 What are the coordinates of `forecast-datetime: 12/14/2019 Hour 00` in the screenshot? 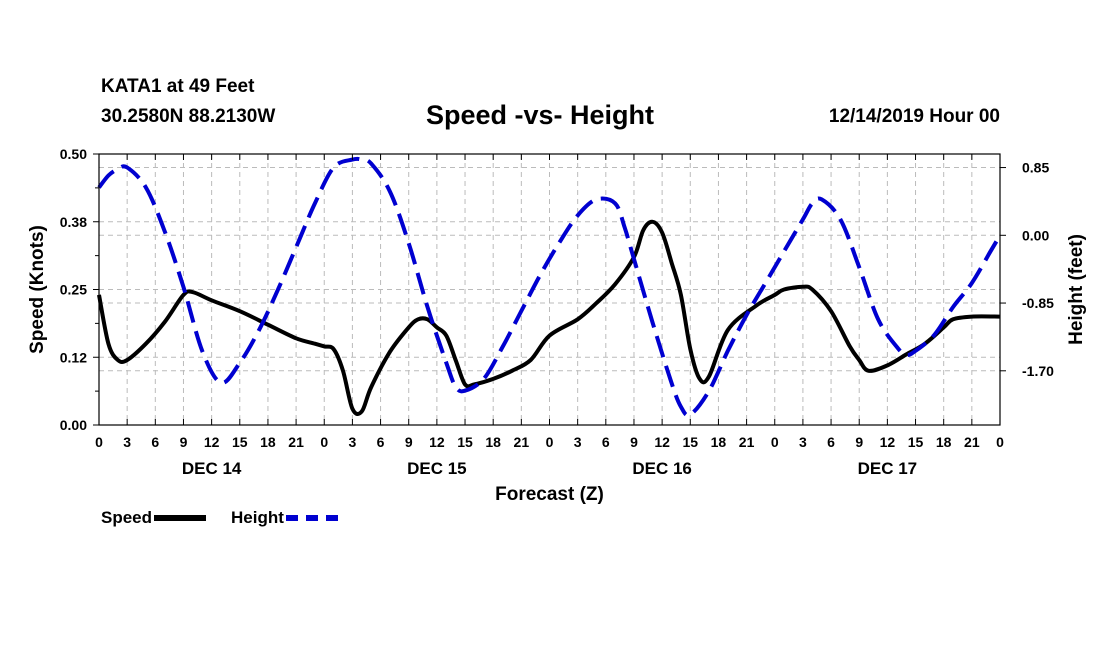 It's located at (914, 116).